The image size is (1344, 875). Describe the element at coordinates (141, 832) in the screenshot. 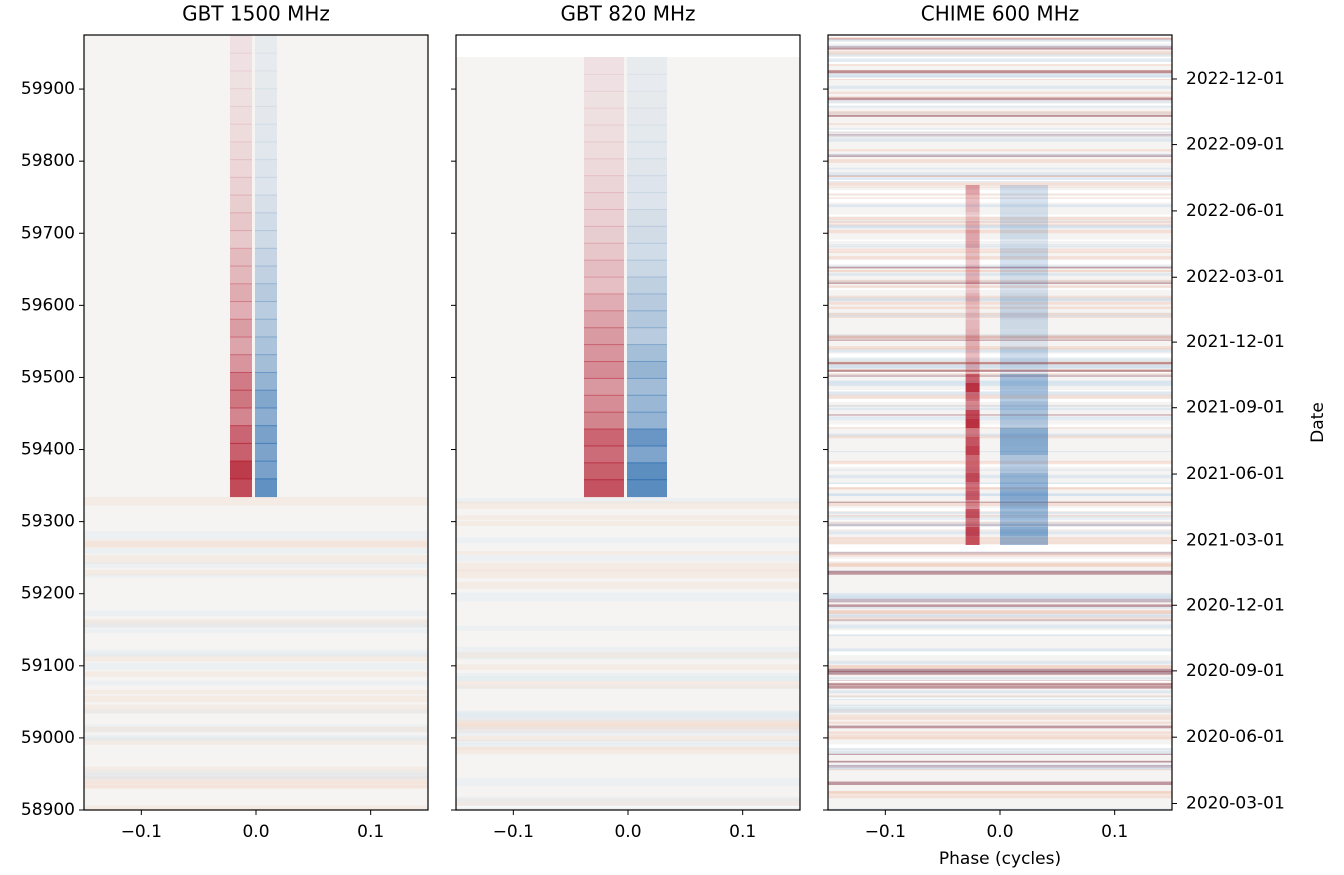

I see `x-tick-label: −0.1` at that location.